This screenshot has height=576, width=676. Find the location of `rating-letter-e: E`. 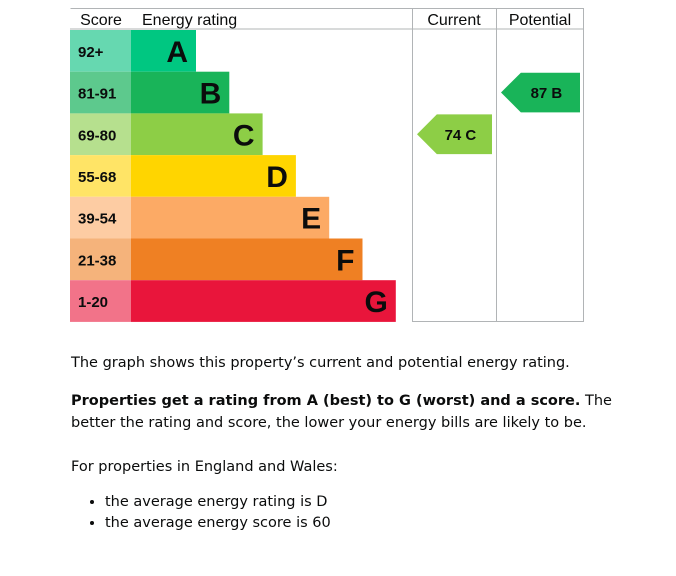

rating-letter-e: E is located at coordinates (311, 219).